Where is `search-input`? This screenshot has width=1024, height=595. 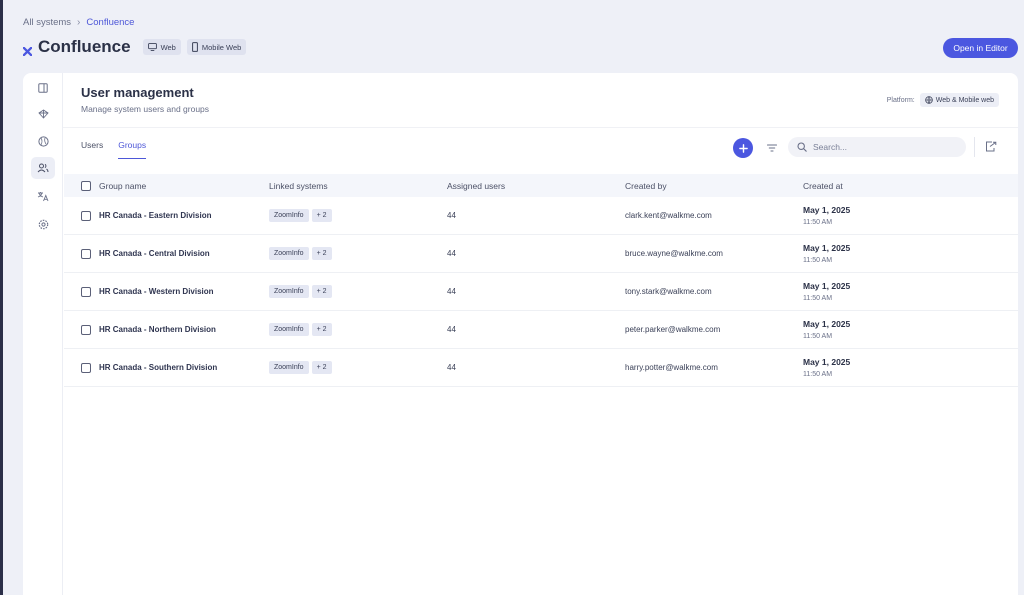 search-input is located at coordinates (883, 147).